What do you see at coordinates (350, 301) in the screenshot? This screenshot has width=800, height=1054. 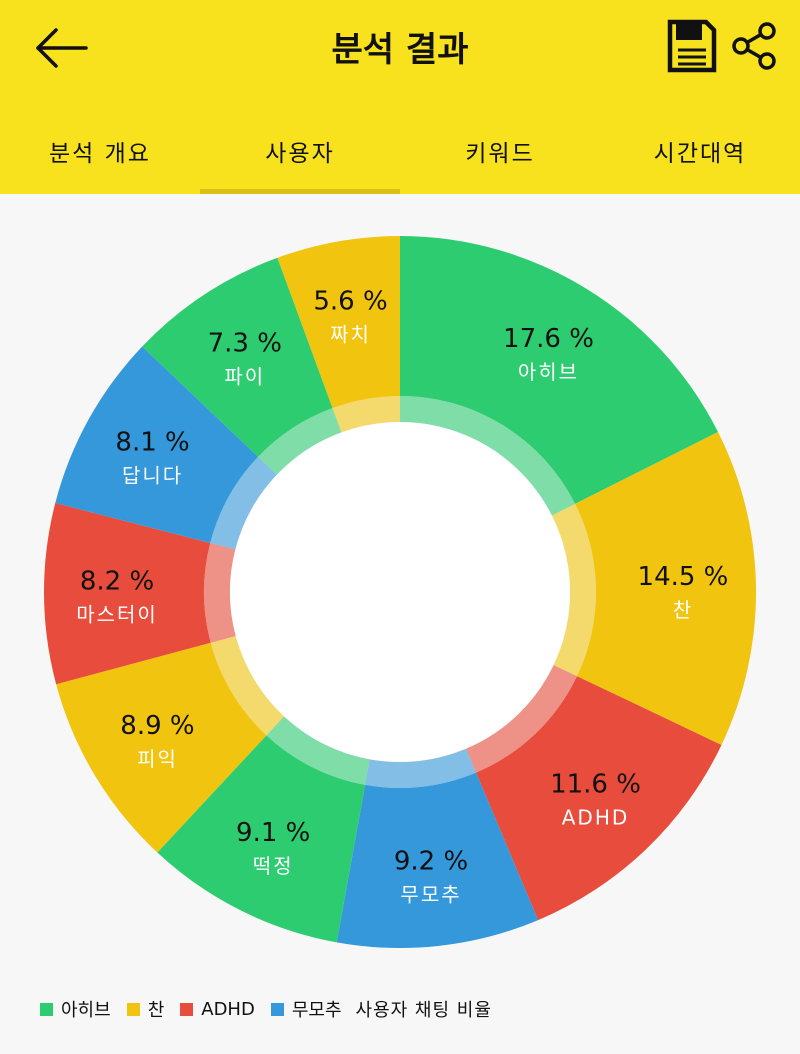 I see `slice-percent-label: 5.6 %` at bounding box center [350, 301].